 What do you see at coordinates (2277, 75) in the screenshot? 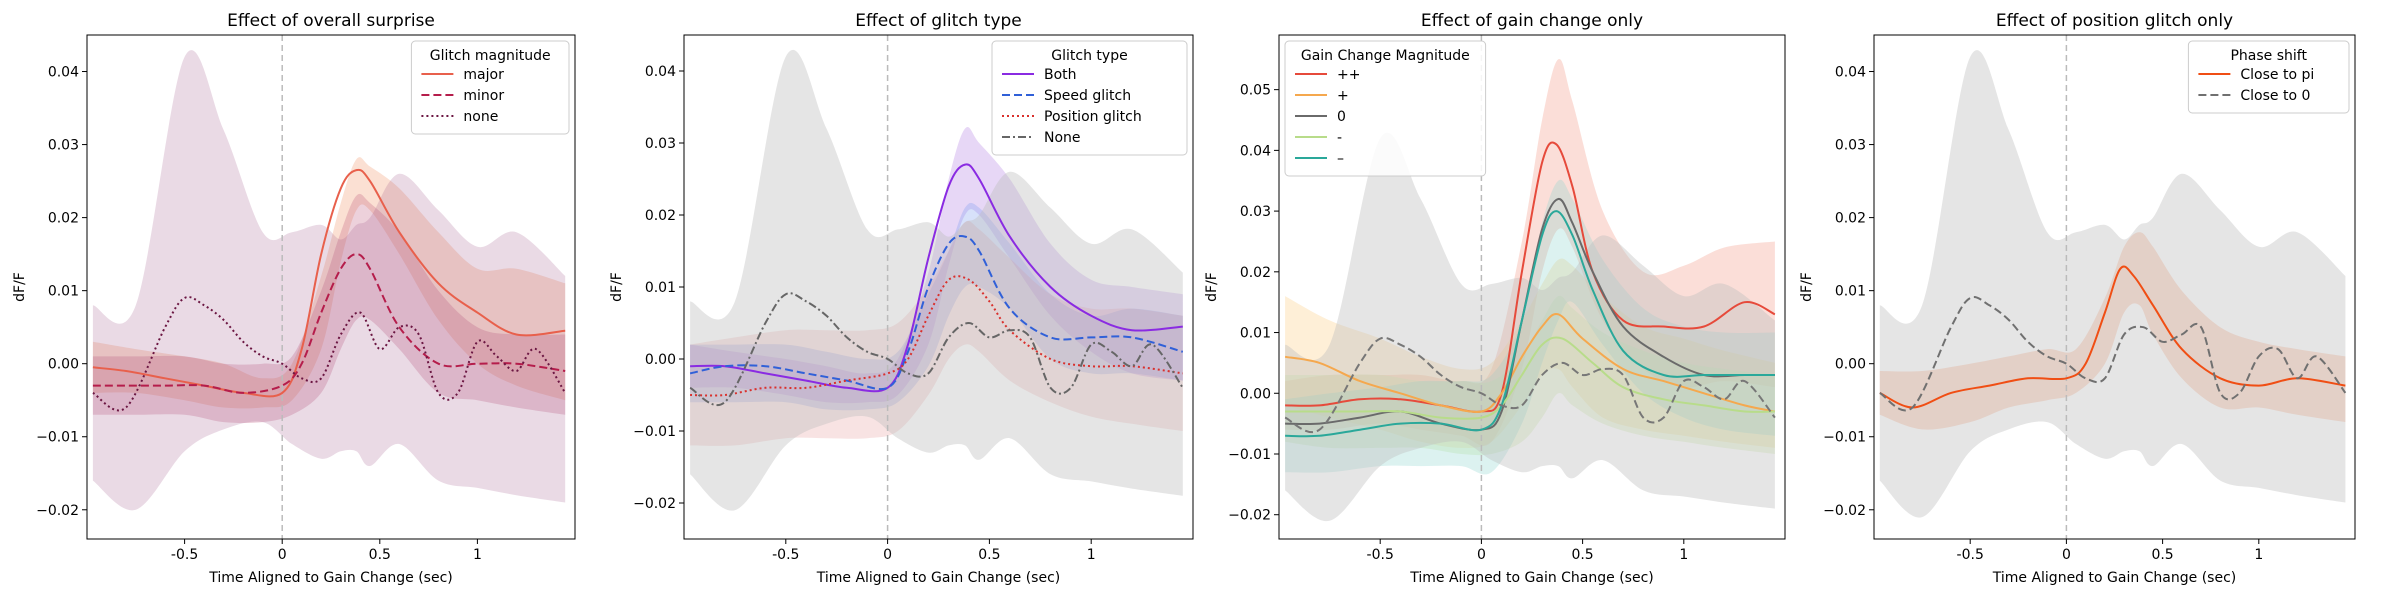
I see `legend-label: Close to pi` at bounding box center [2277, 75].